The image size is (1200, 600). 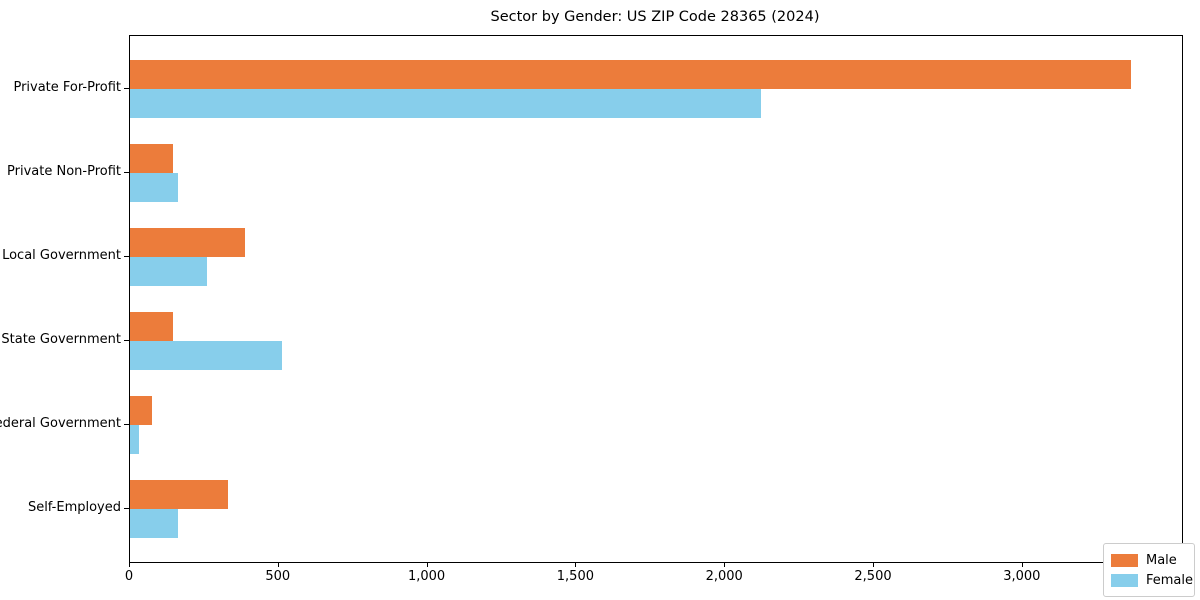 What do you see at coordinates (1124, 560) in the screenshot?
I see `legend-swatch-male` at bounding box center [1124, 560].